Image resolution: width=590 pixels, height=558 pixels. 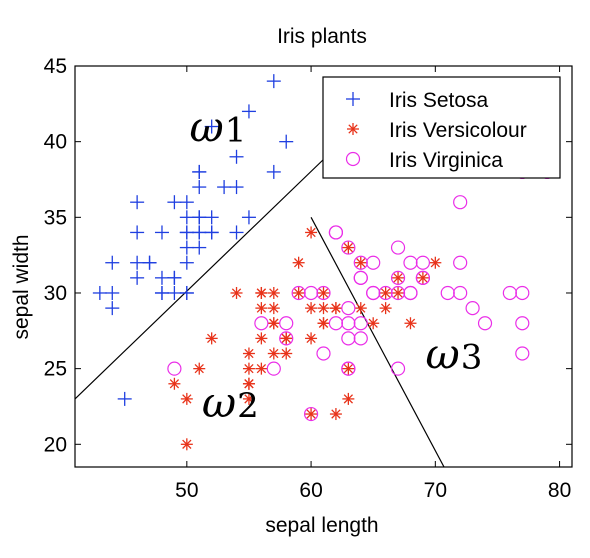 What do you see at coordinates (55, 444) in the screenshot?
I see `y-tick-label: 20` at bounding box center [55, 444].